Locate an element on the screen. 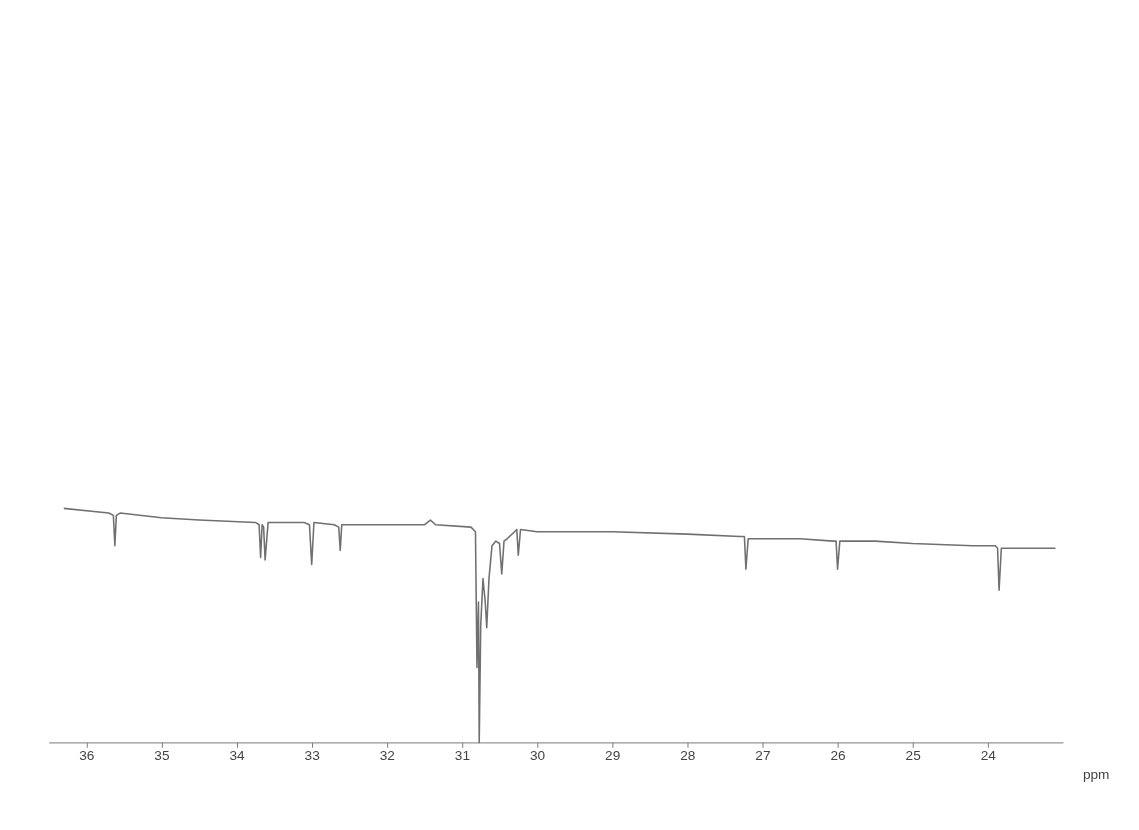 This screenshot has width=1139, height=830. x-tick-label: 36 is located at coordinates (87, 756).